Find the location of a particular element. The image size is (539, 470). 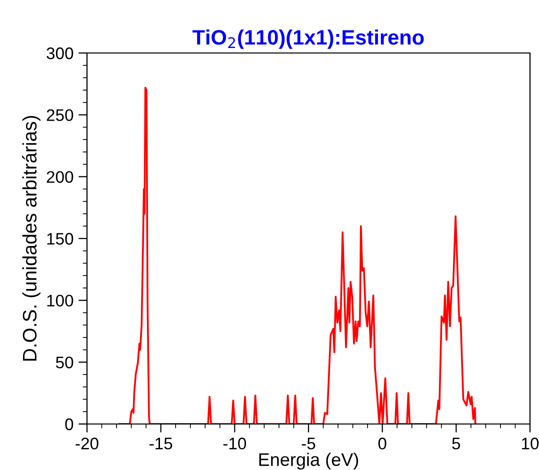

x-tick-label: 5 is located at coordinates (456, 444).